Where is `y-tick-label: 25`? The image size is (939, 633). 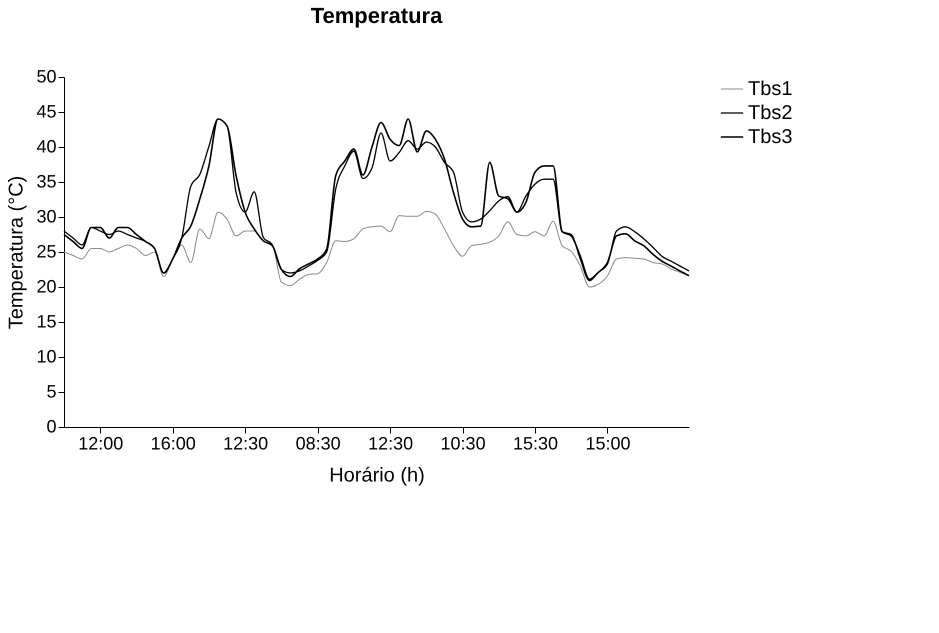
y-tick-label: 25 is located at coordinates (46, 252).